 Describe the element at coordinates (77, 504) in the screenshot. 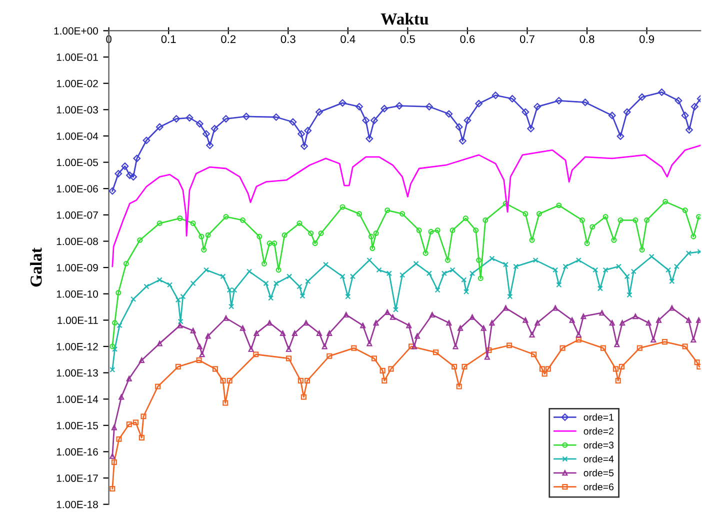

I see `y-tick-label: 1.00E-18` at that location.